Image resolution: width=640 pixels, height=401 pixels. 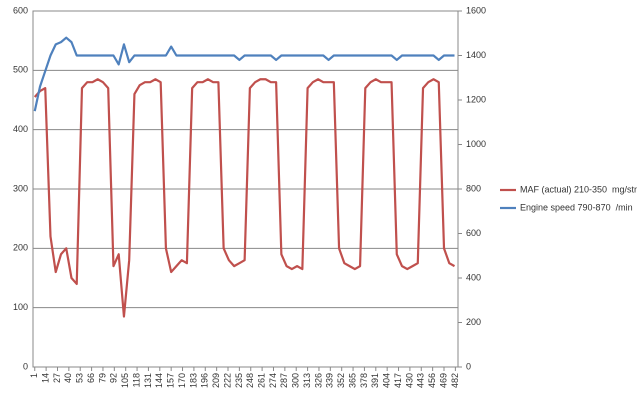 What do you see at coordinates (227, 380) in the screenshot?
I see `x-tick-label: 222` at bounding box center [227, 380].